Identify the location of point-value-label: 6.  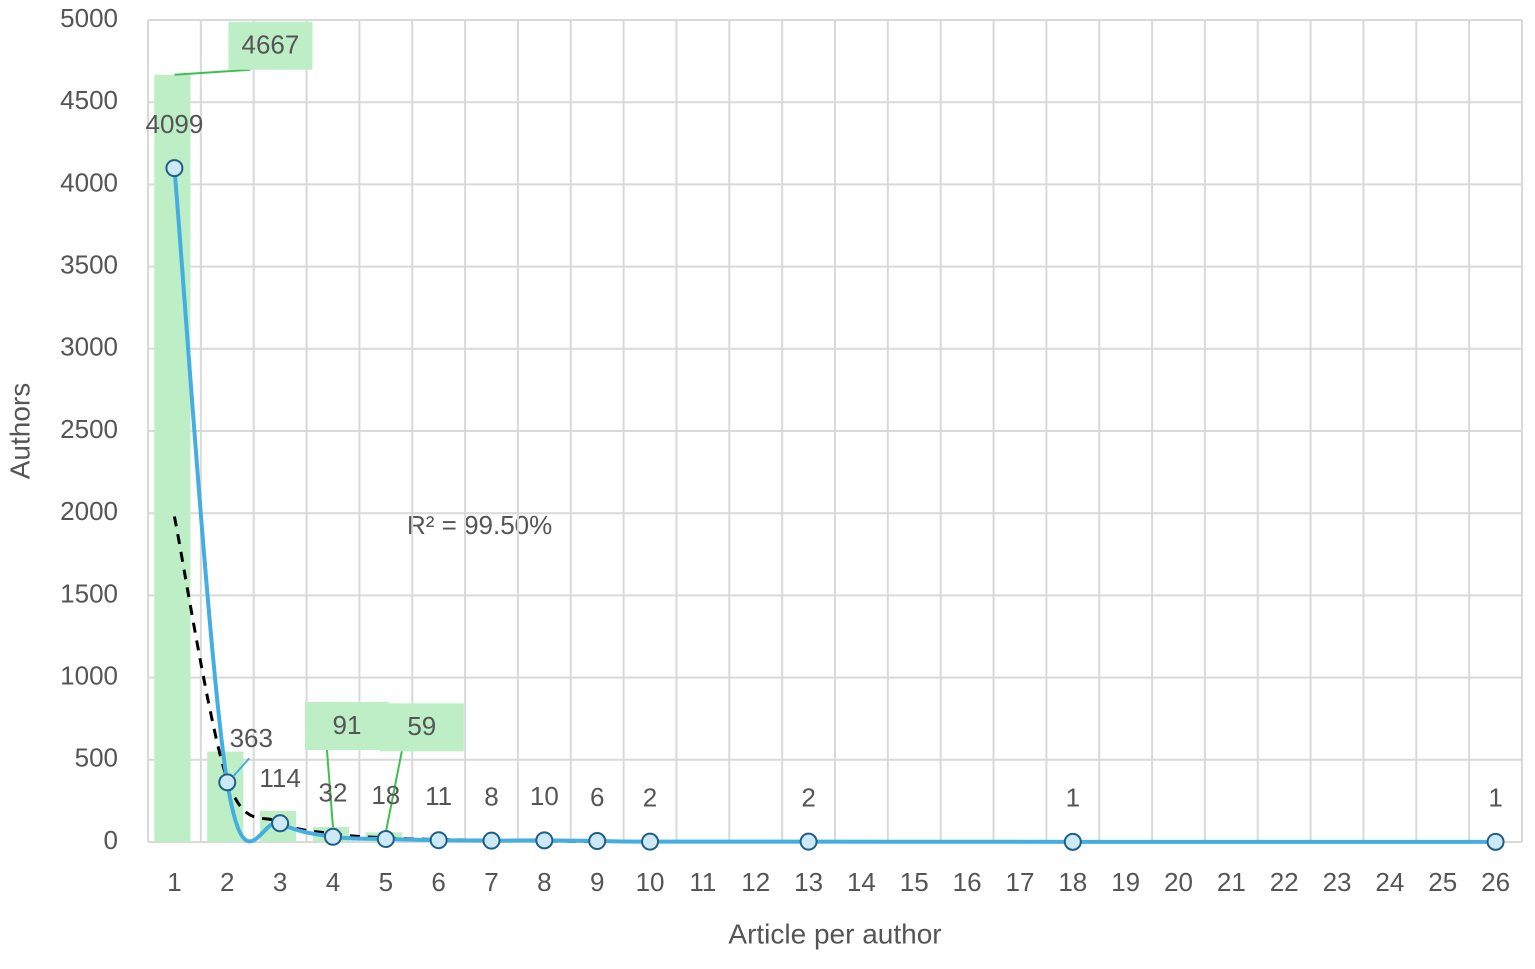
(597, 797).